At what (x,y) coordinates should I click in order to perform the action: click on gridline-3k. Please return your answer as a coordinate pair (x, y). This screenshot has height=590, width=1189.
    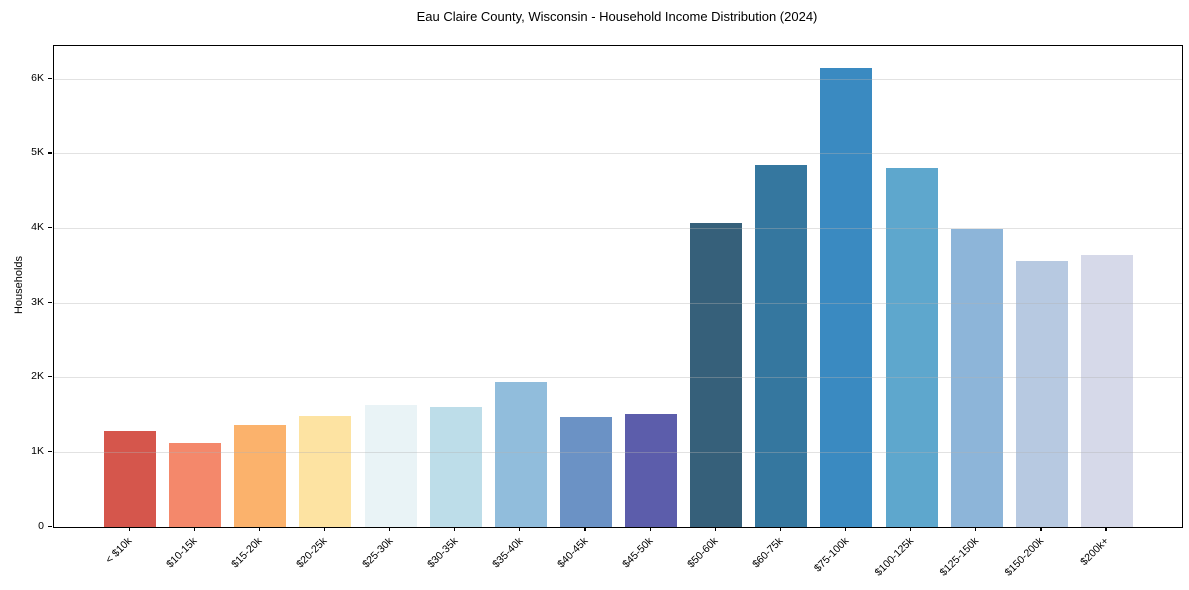
    Looking at the image, I should click on (618, 303).